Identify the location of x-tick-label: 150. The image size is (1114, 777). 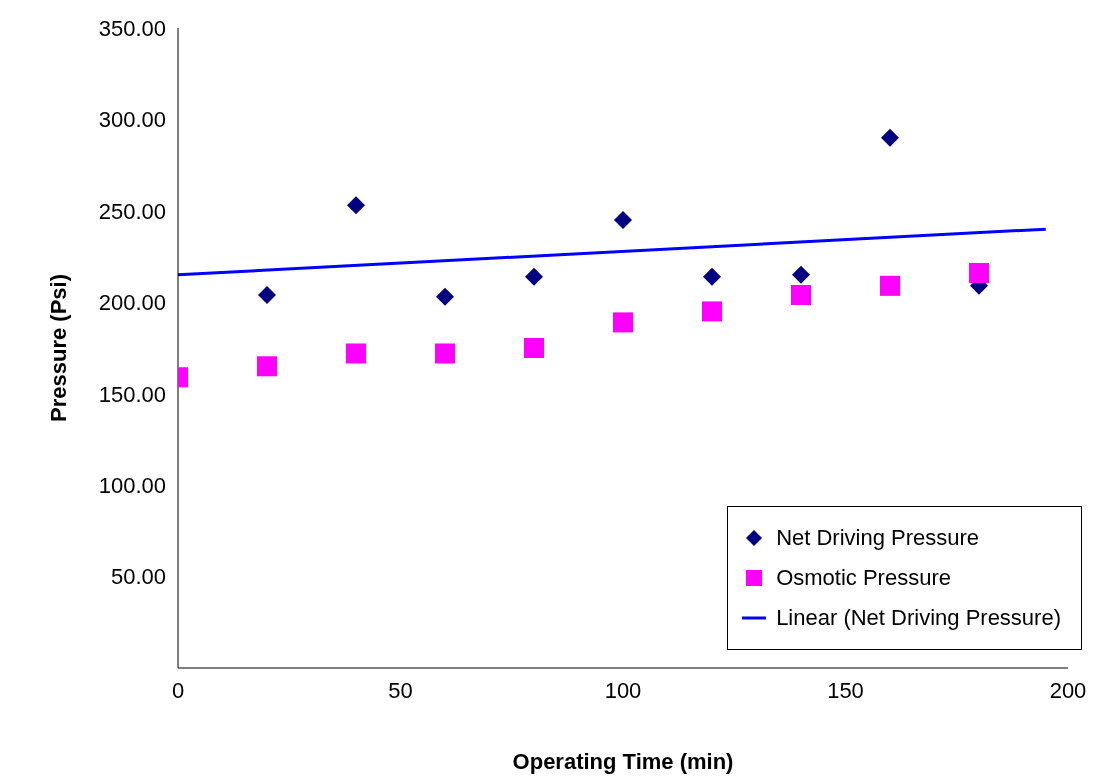
(845, 690).